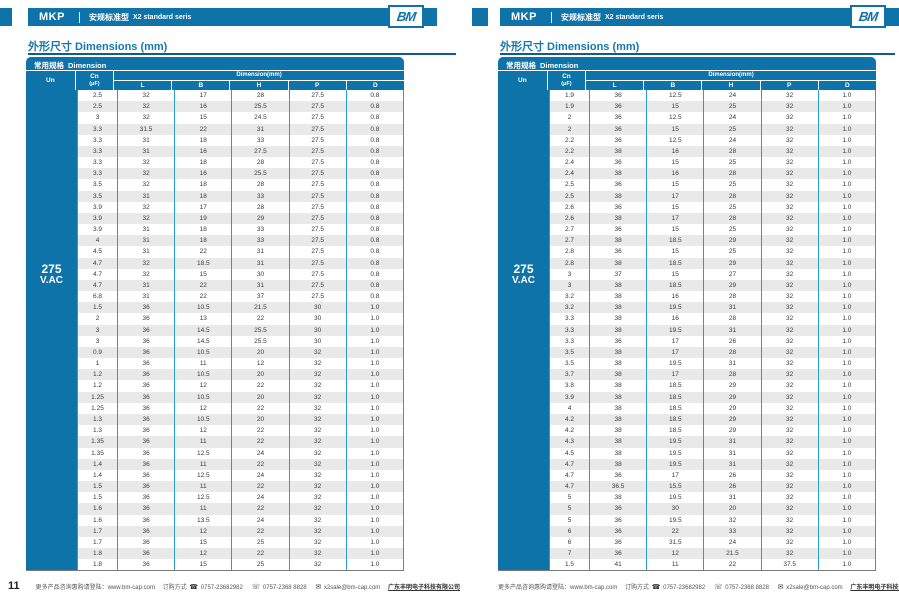 This screenshot has width=899, height=609. I want to click on table-cell: 11, so click(204, 487).